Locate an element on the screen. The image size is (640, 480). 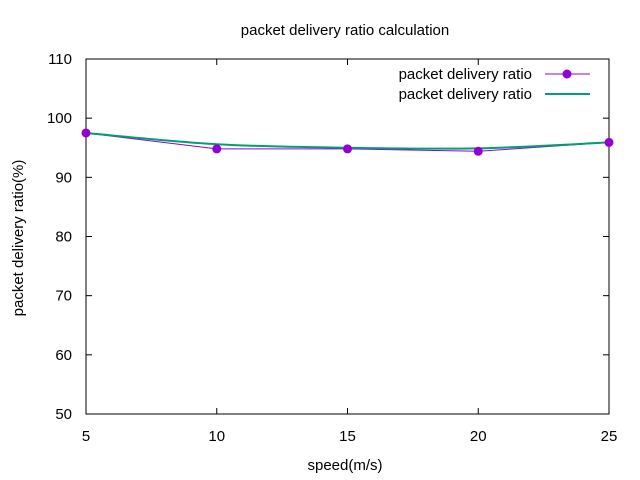
series-layer is located at coordinates (347, 142).